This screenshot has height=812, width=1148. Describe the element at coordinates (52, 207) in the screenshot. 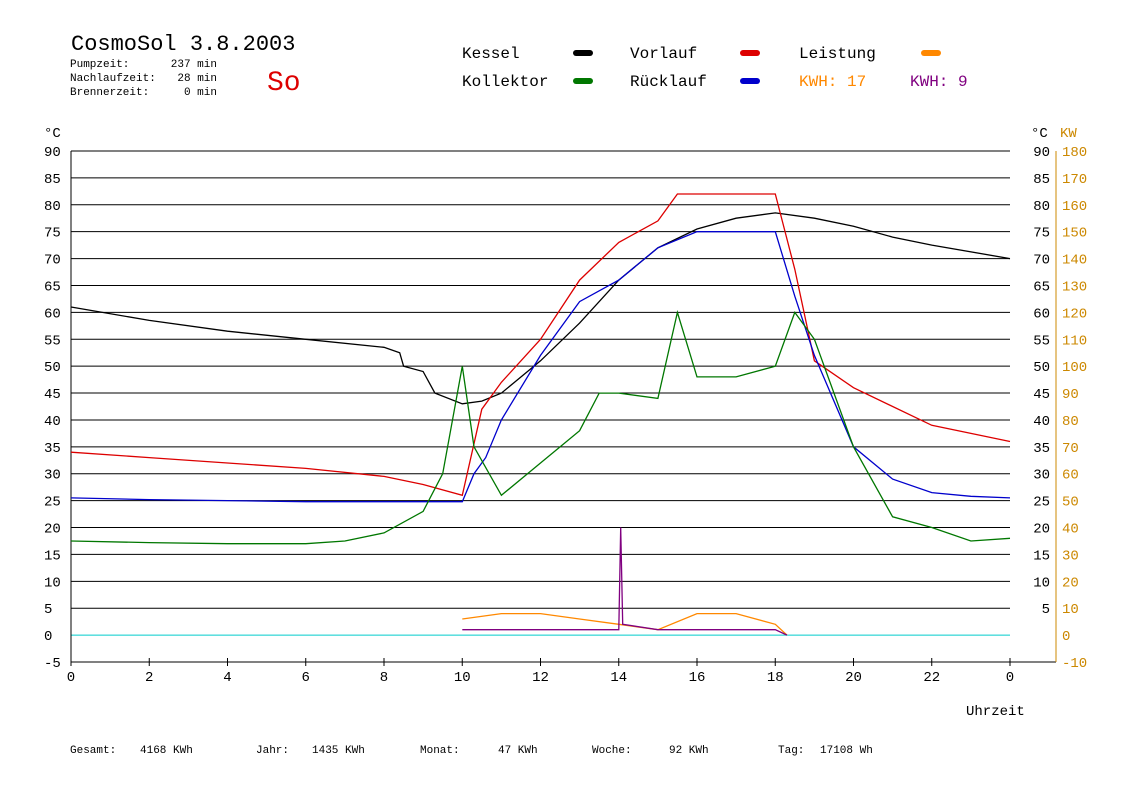

I see `left-tick-label: 80` at that location.